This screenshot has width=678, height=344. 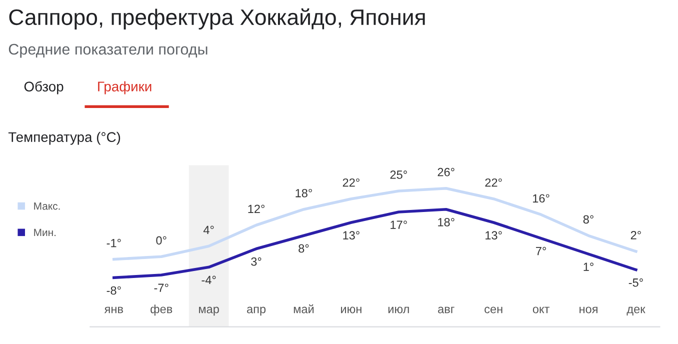 I want to click on x-tick-label: янв, so click(x=113, y=310).